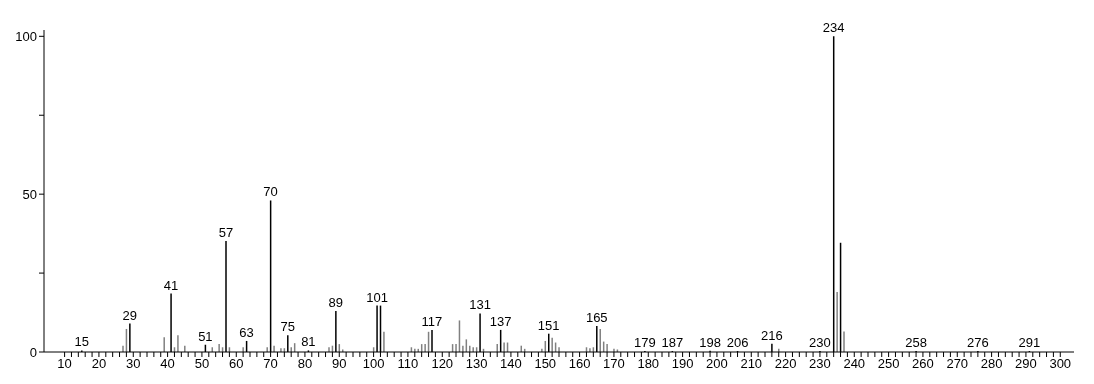  Describe the element at coordinates (99, 364) in the screenshot. I see `x-tick-label: 20` at that location.